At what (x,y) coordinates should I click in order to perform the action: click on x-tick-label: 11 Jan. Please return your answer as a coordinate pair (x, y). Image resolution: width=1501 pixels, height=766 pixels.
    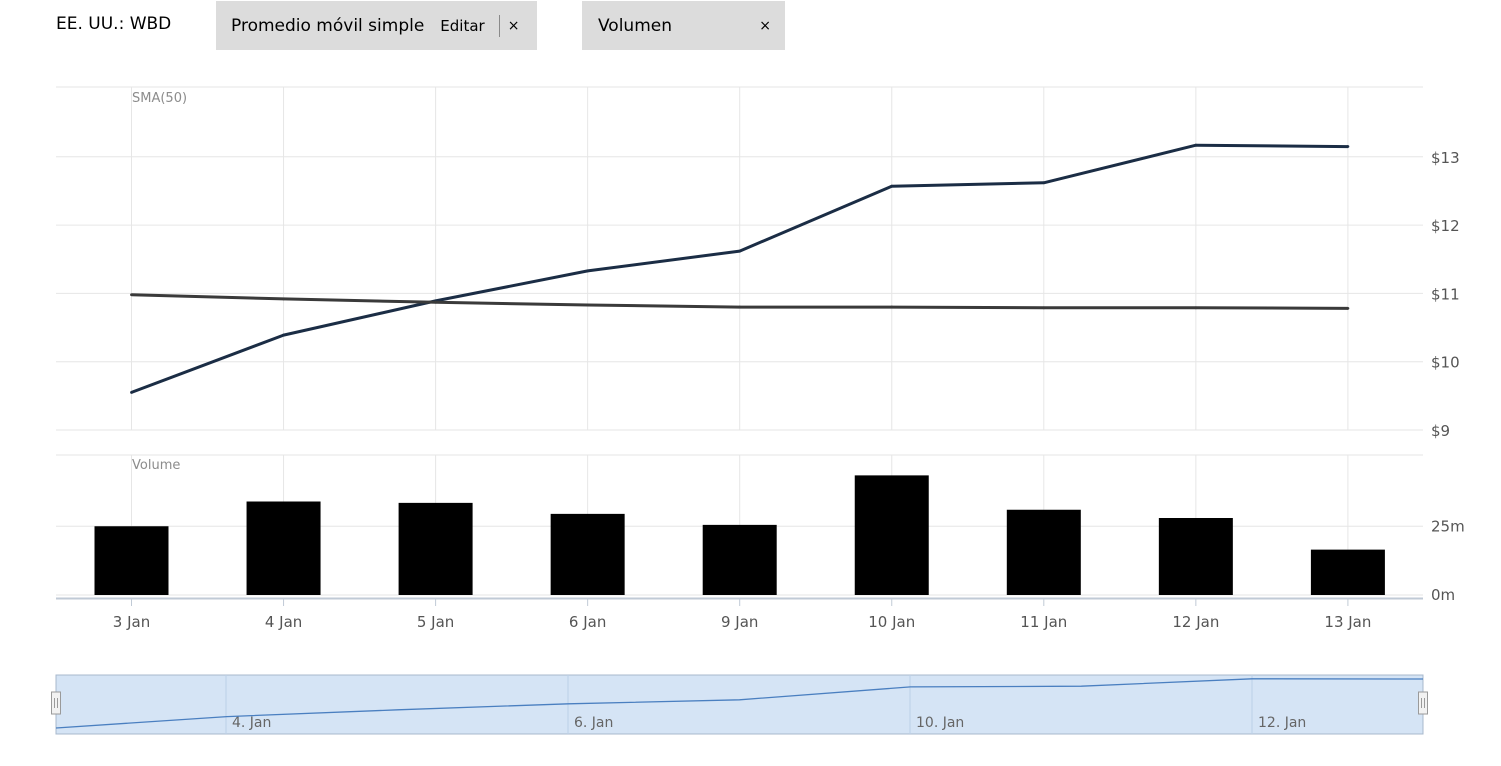
    Looking at the image, I should click on (1043, 622).